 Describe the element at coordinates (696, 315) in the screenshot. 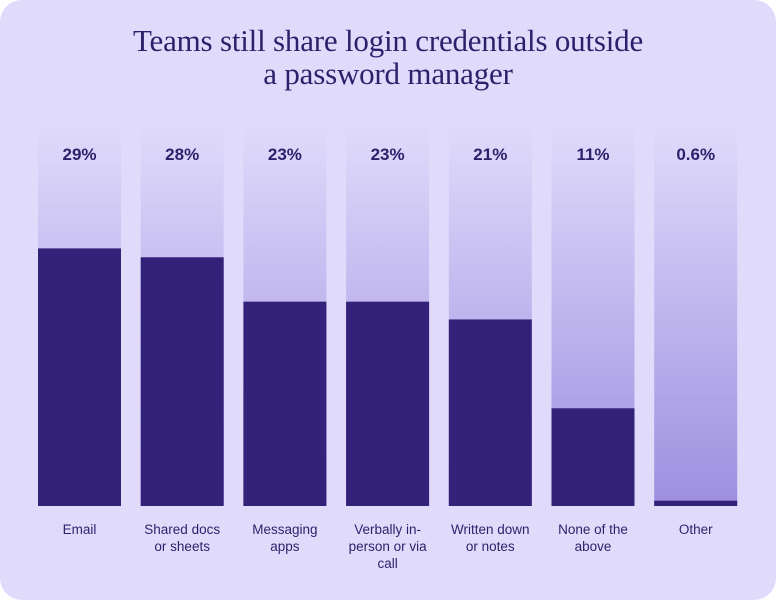

I see `bar-track` at that location.